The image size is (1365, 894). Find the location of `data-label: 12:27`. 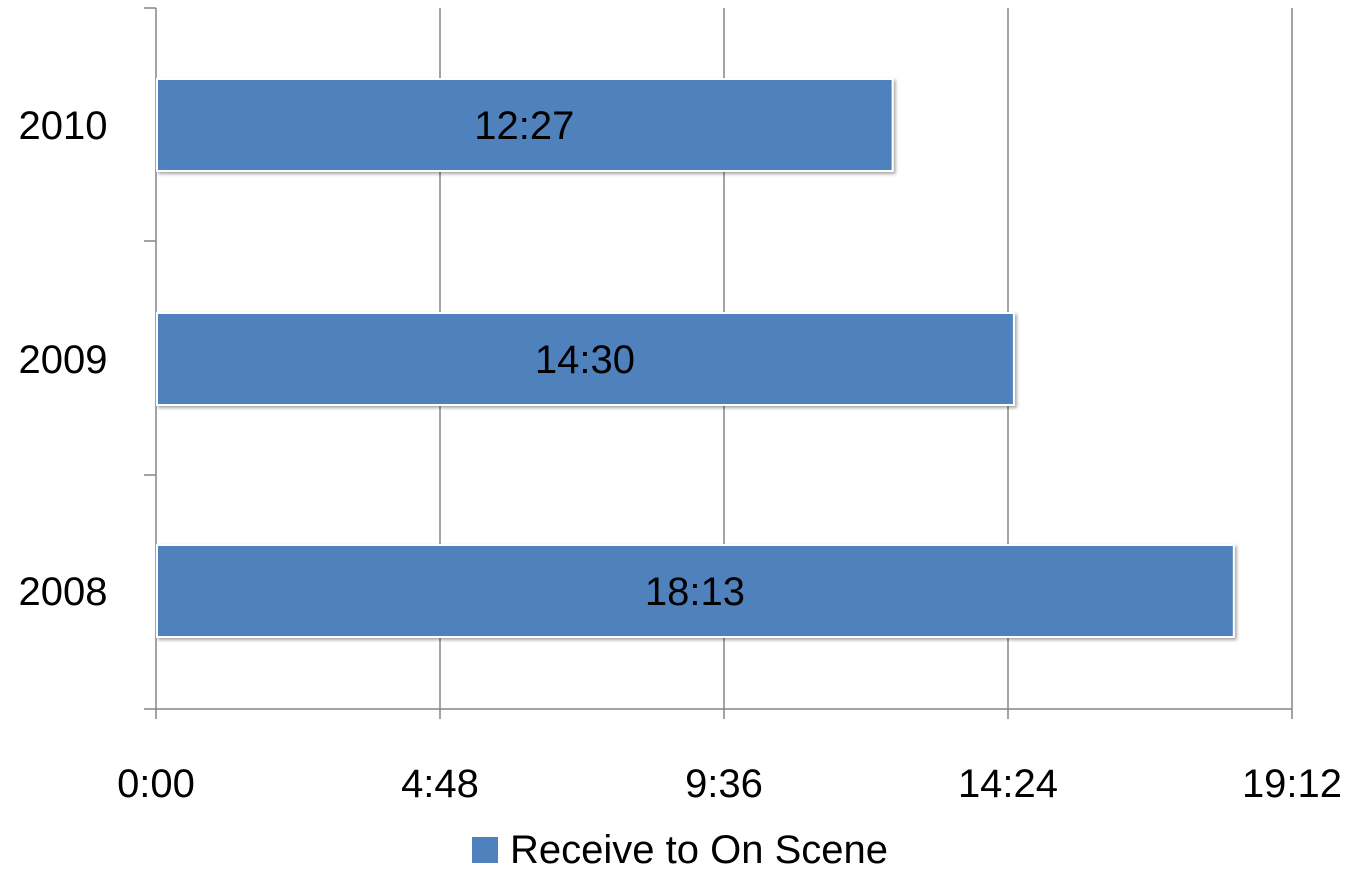

data-label: 12:27 is located at coordinates (524, 126).